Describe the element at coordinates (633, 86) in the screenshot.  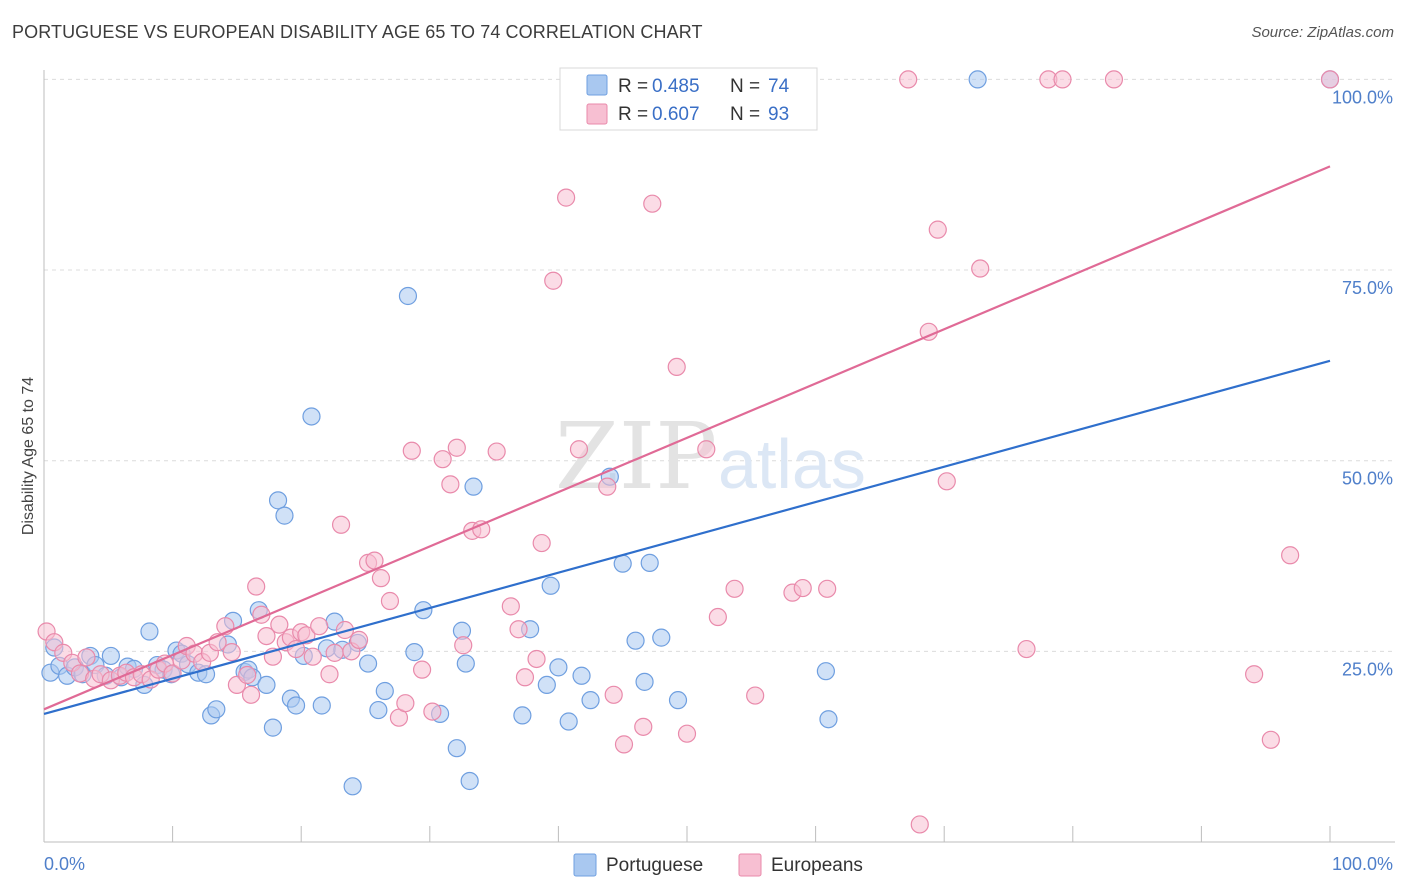
I see `stats-r-label-portuguese: R =` at that location.